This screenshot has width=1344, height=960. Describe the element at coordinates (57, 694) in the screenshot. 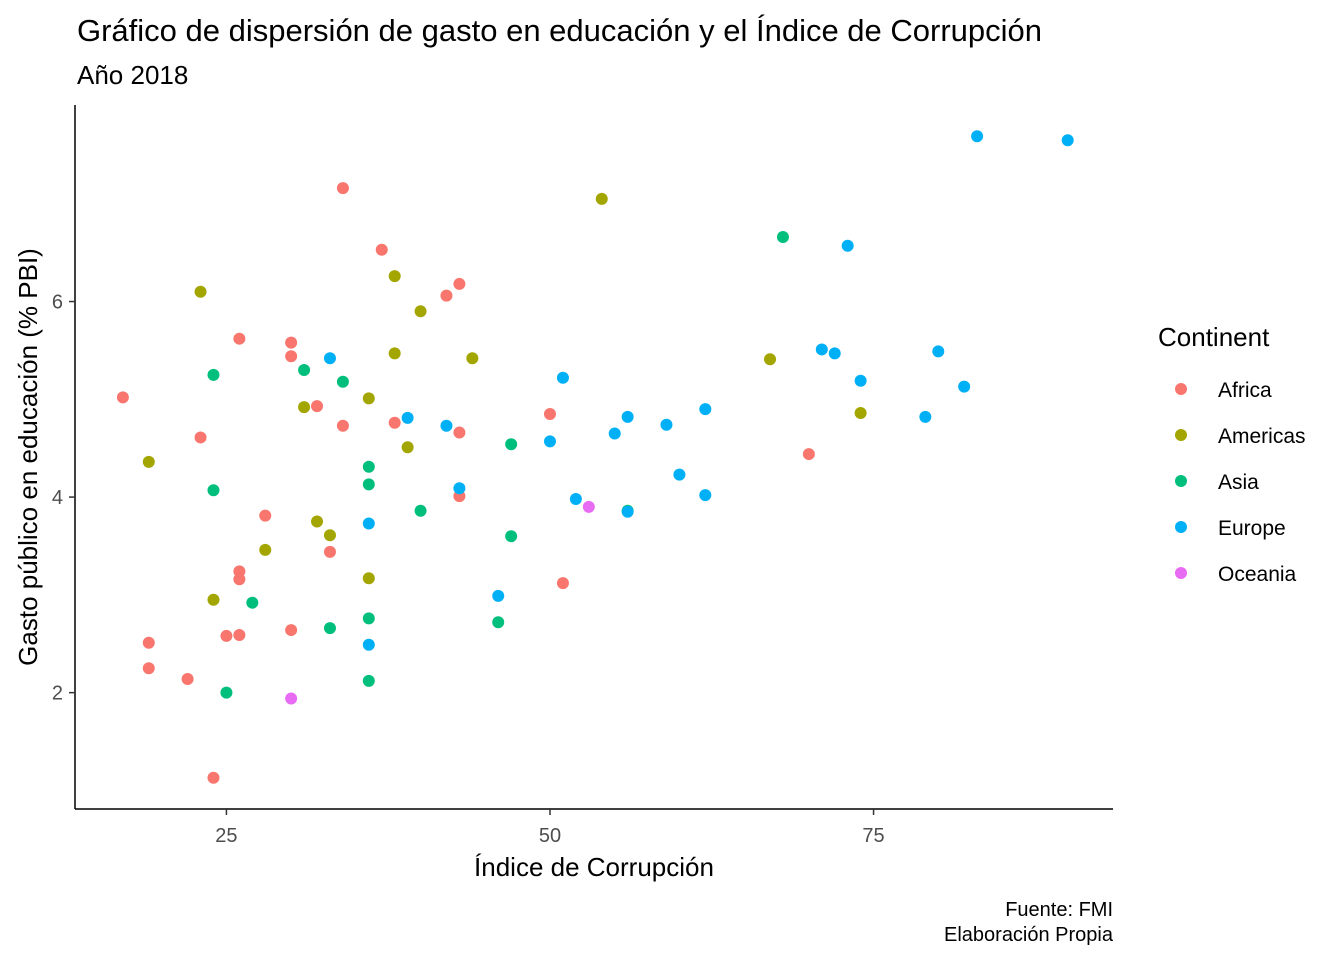

I see `y-tick-label: 2` at that location.